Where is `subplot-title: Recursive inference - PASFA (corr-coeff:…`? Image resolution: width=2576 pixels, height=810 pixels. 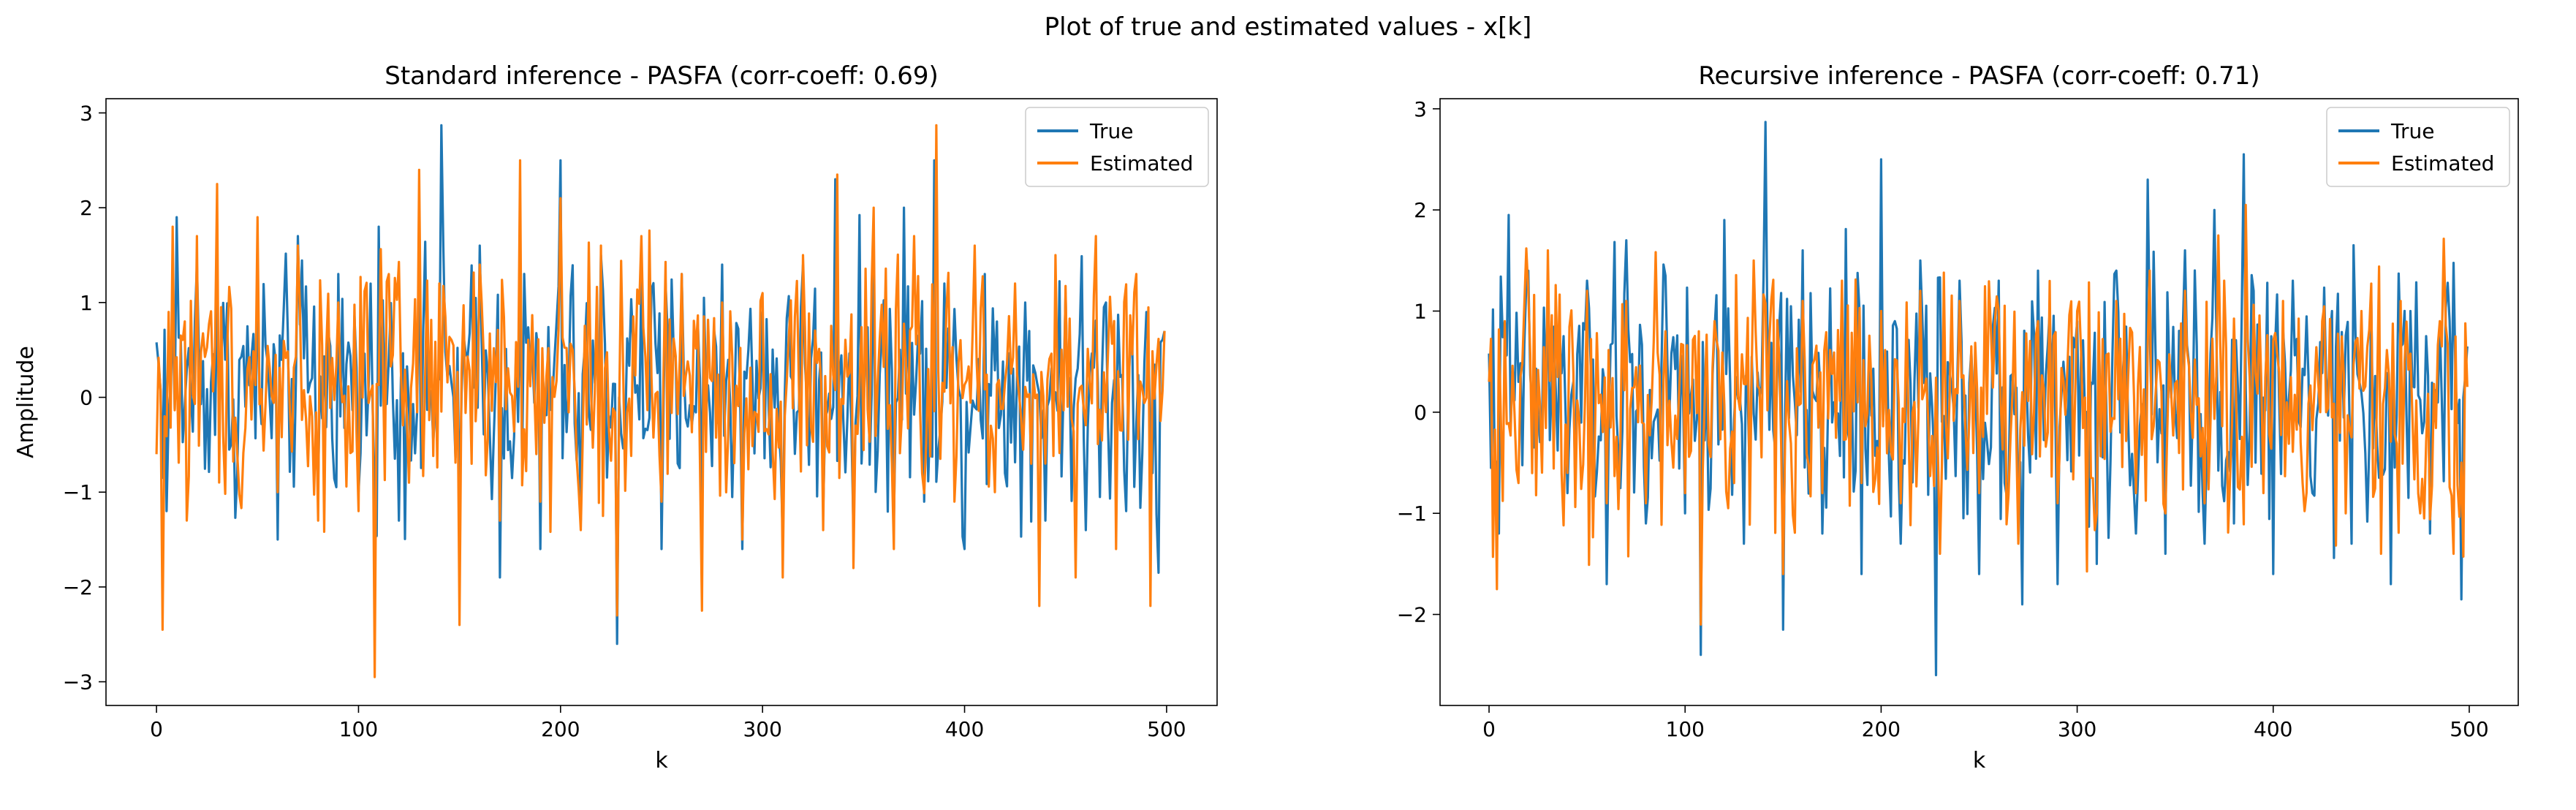 subplot-title: Recursive inference - PASFA (corr-coeff:… is located at coordinates (1978, 76).